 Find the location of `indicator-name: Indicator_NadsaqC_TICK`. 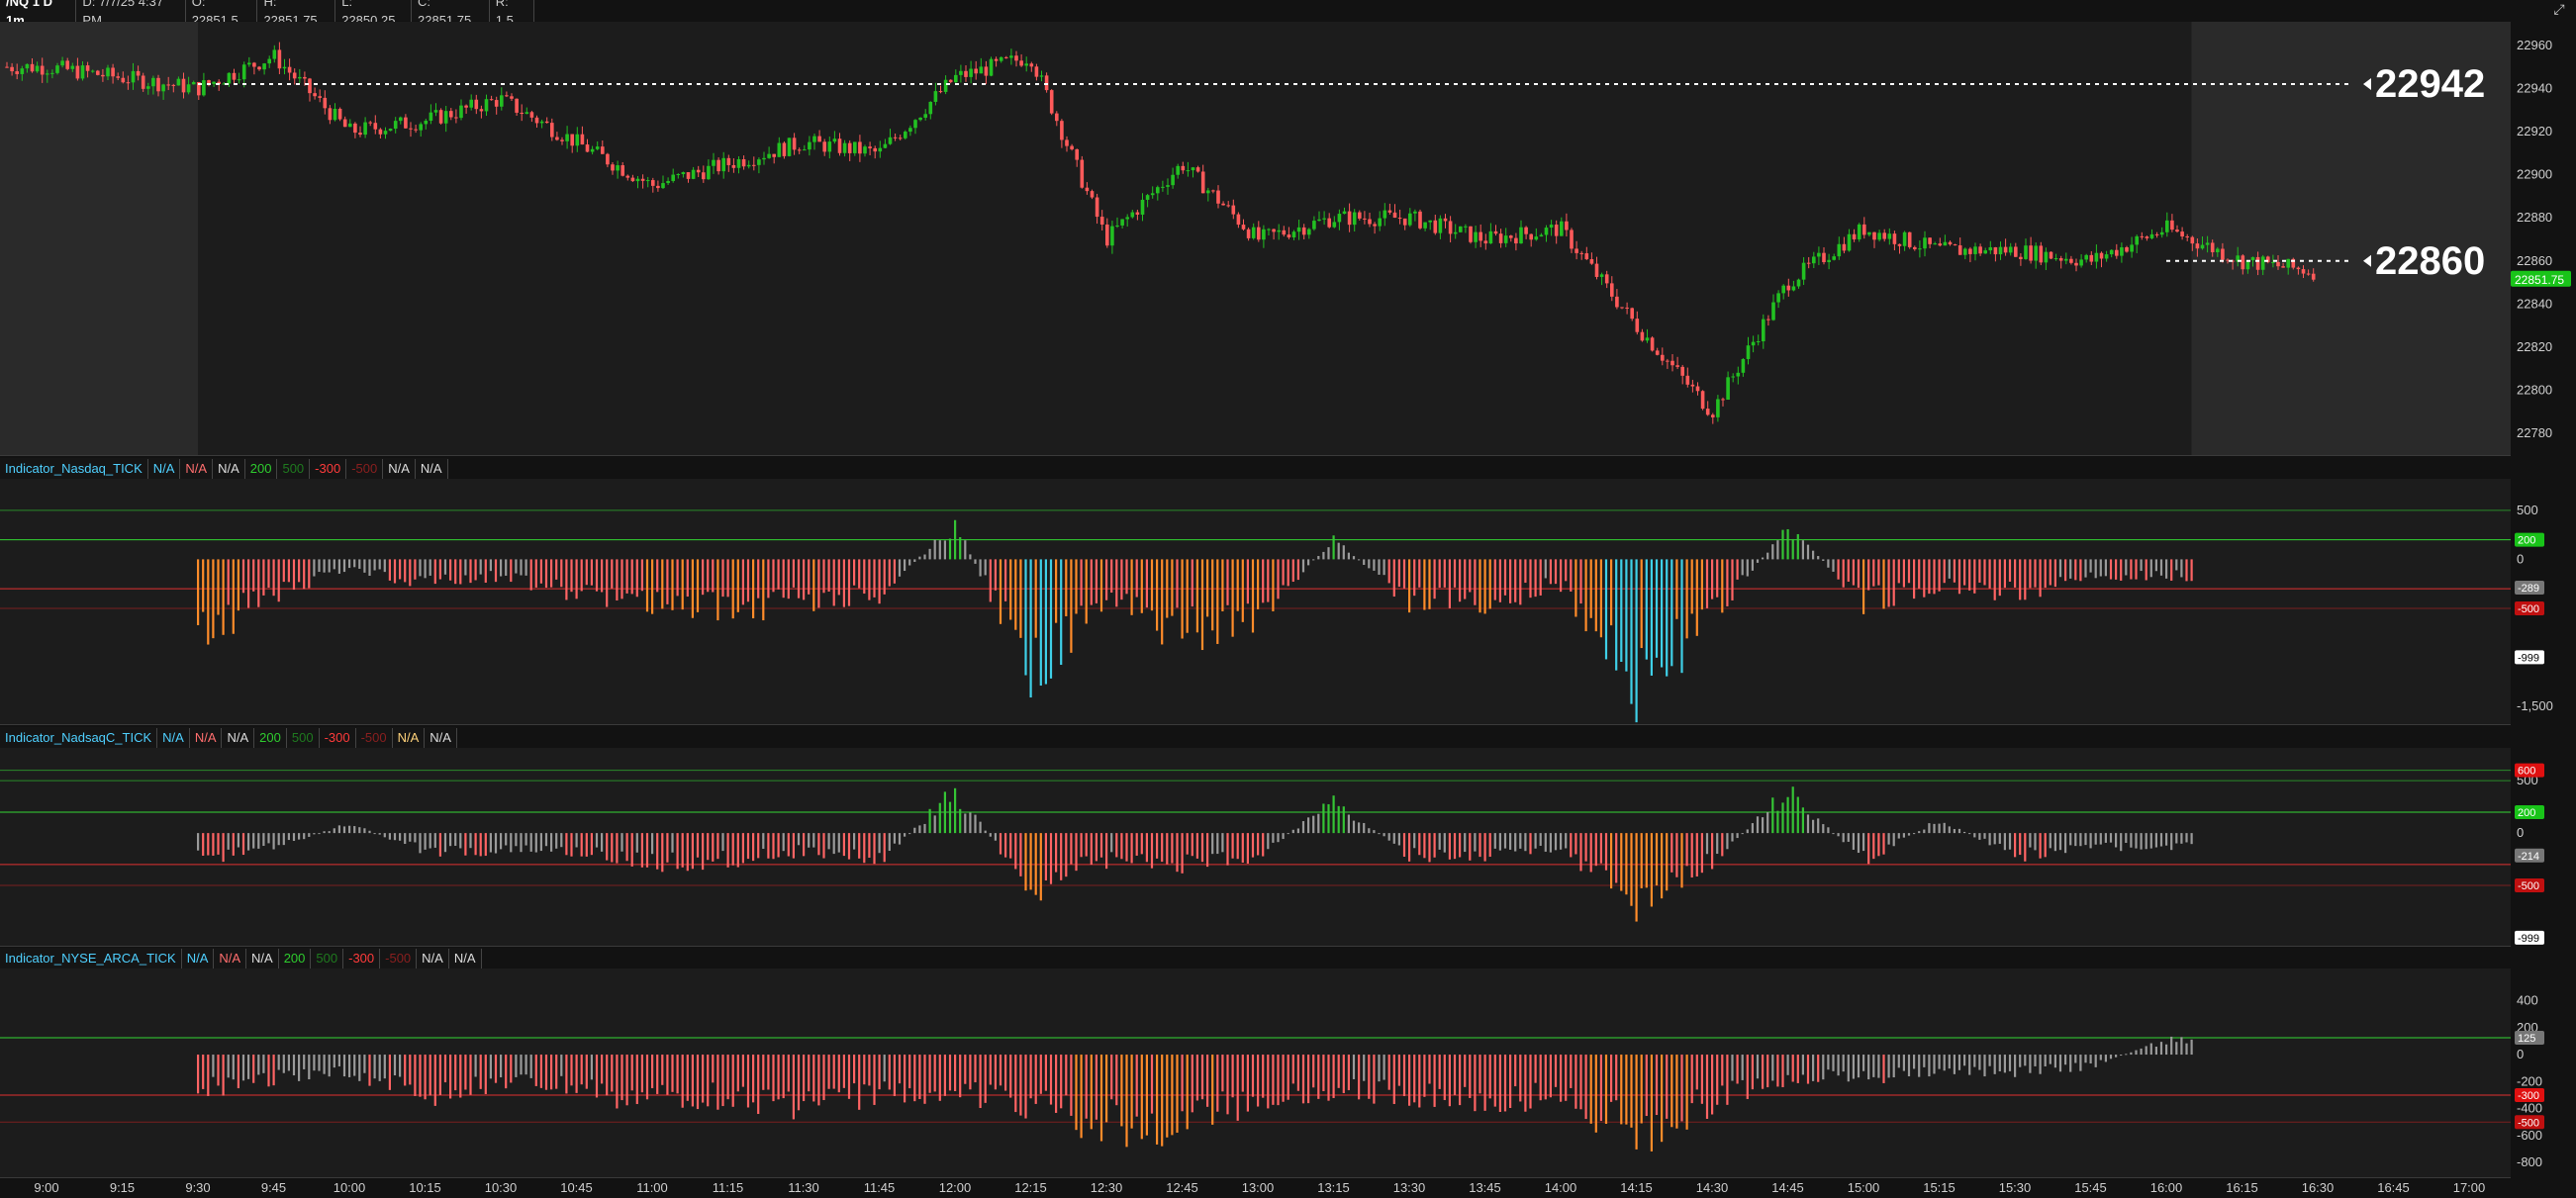

indicator-name: Indicator_NadsaqC_TICK is located at coordinates (79, 738).